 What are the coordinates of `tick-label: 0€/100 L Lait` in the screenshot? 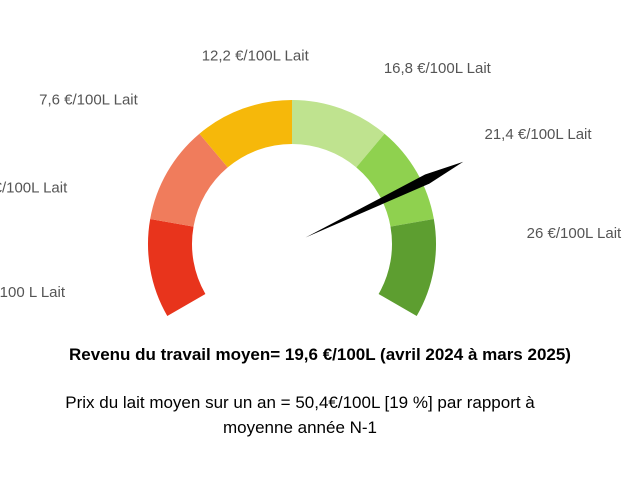 It's located at (33, 292).